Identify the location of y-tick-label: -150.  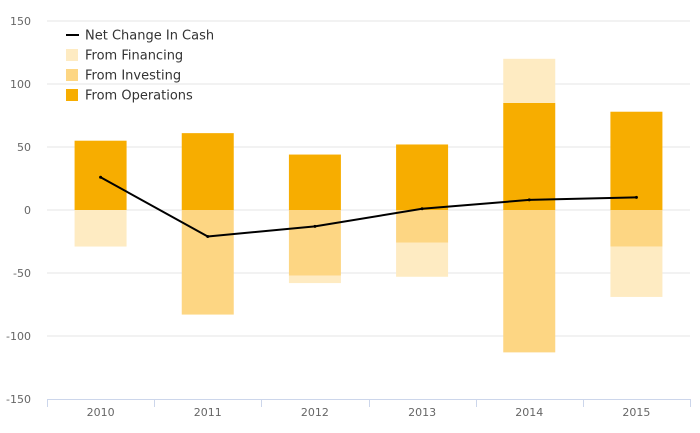
(18, 399).